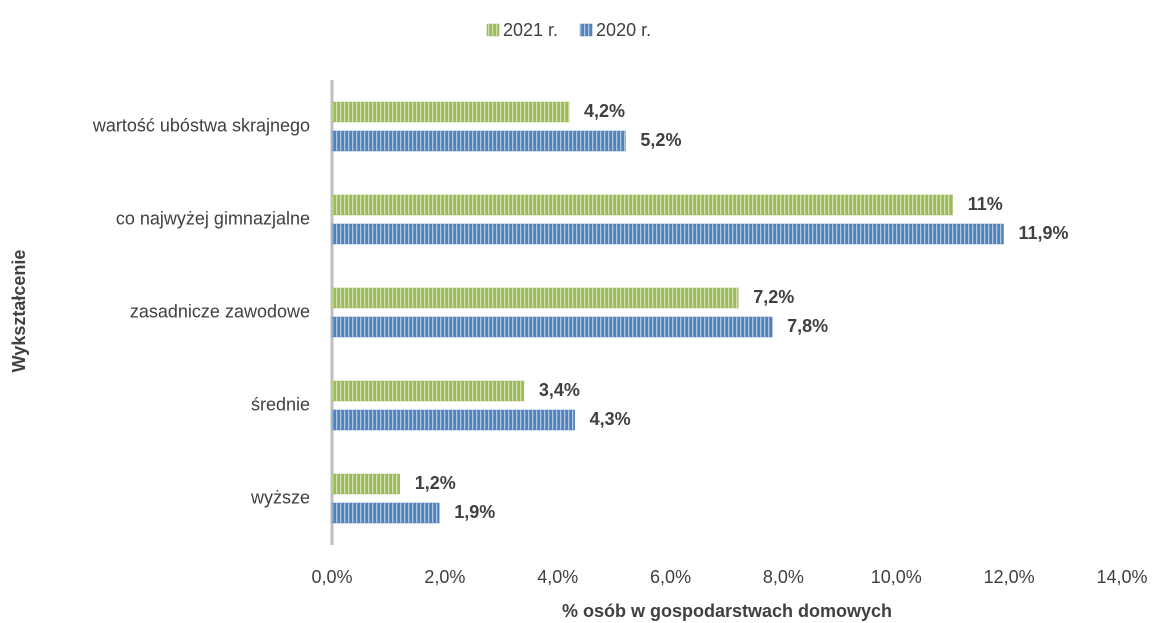 This screenshot has width=1156, height=623. What do you see at coordinates (331, 577) in the screenshot?
I see `x-tick-label: 0,0%` at bounding box center [331, 577].